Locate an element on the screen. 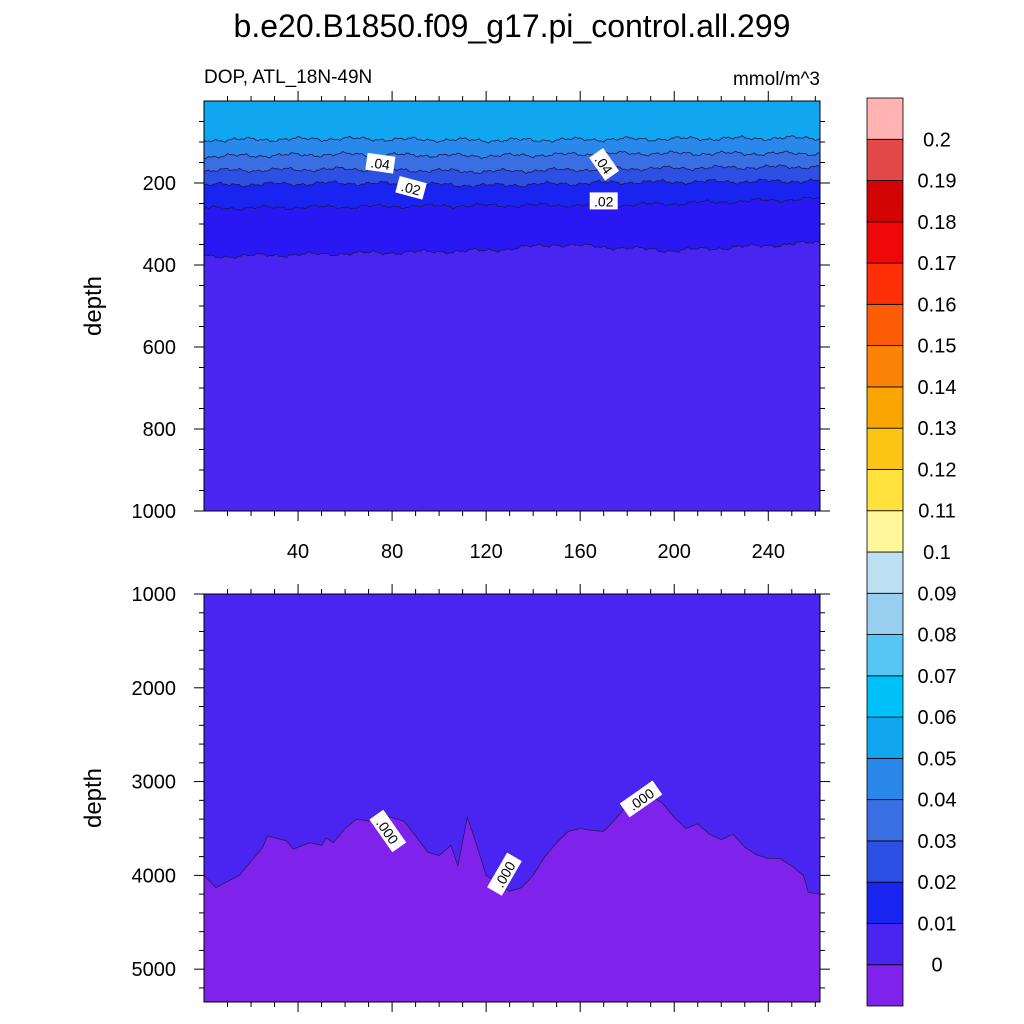 This screenshot has width=1024, height=1024. colorbar-label: 0.14 is located at coordinates (937, 388).